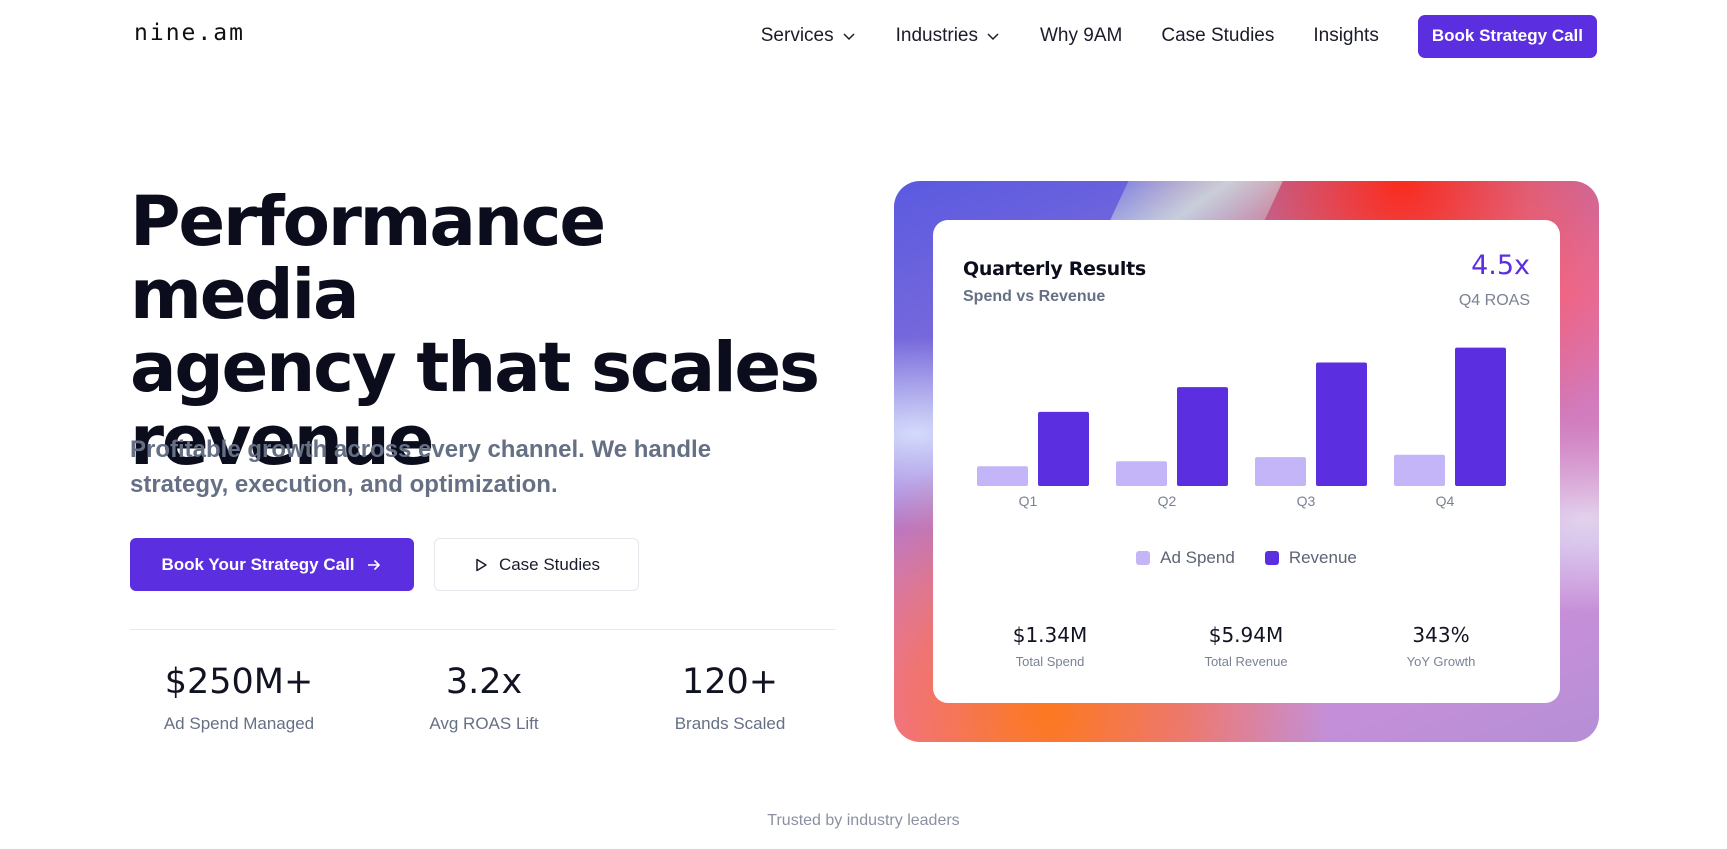 The width and height of the screenshot is (1727, 849). Describe the element at coordinates (1500, 265) in the screenshot. I see `roas-value: 4.5x` at that location.